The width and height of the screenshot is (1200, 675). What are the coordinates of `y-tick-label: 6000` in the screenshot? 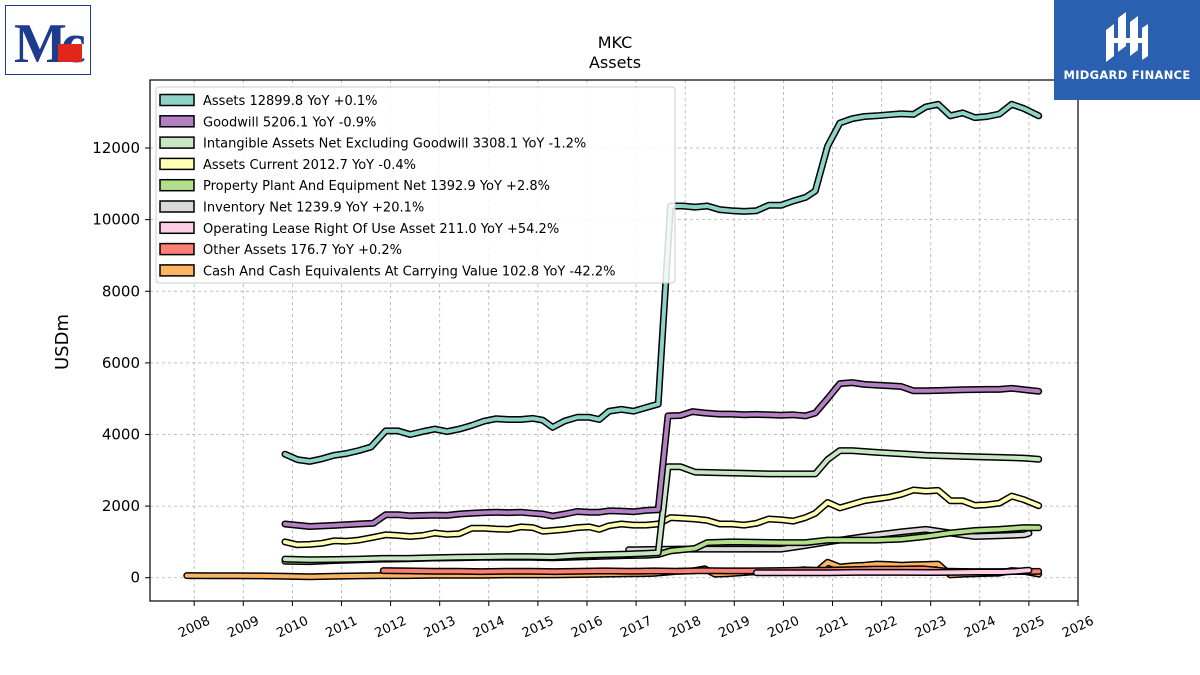 It's located at (121, 363).